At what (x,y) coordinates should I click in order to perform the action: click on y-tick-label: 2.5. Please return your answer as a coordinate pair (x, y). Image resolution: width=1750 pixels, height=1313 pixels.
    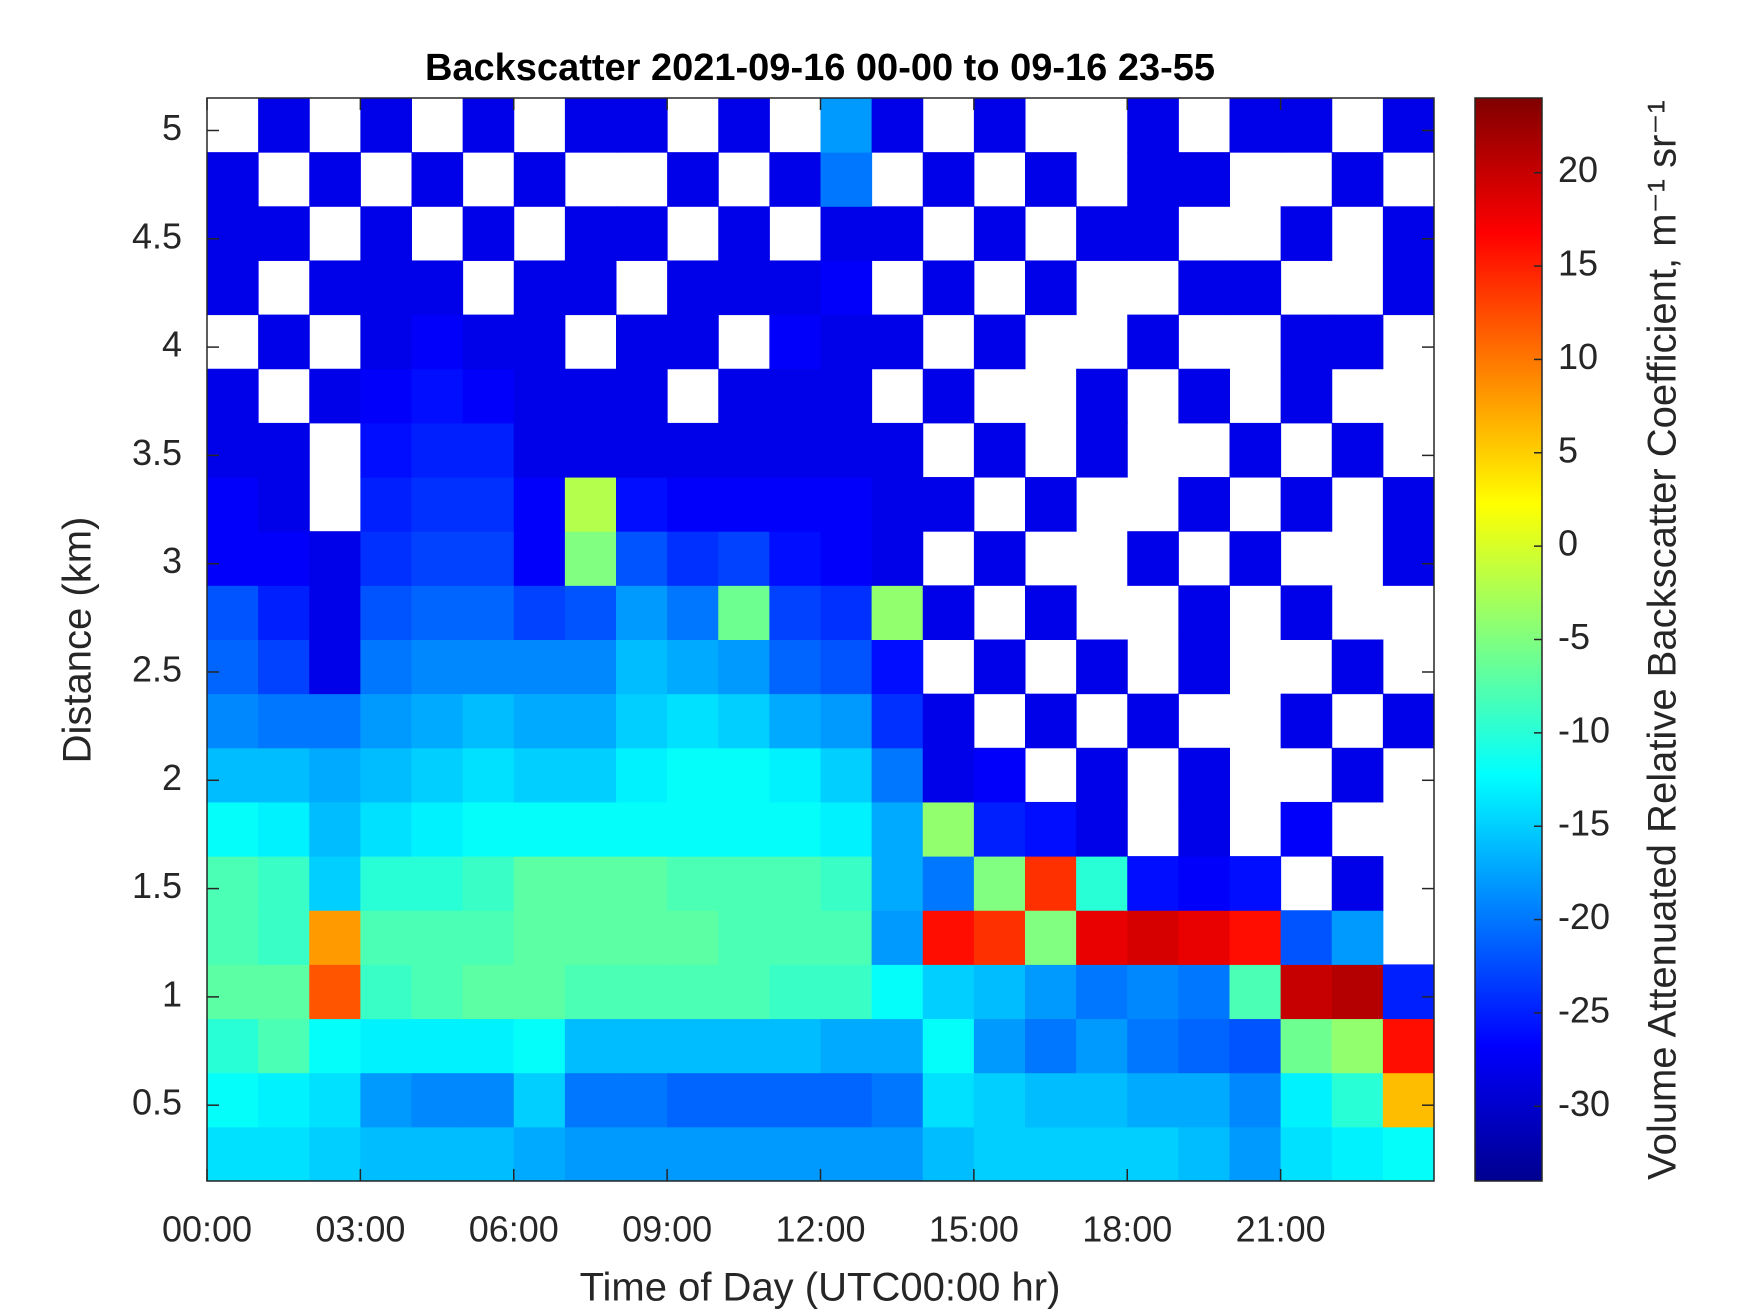
    Looking at the image, I should click on (157, 669).